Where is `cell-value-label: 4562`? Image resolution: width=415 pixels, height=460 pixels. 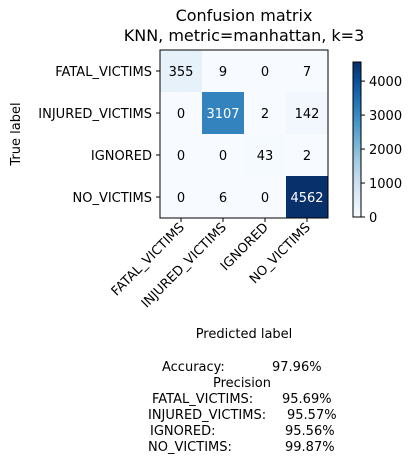
cell-value-label: 4562 is located at coordinates (306, 198).